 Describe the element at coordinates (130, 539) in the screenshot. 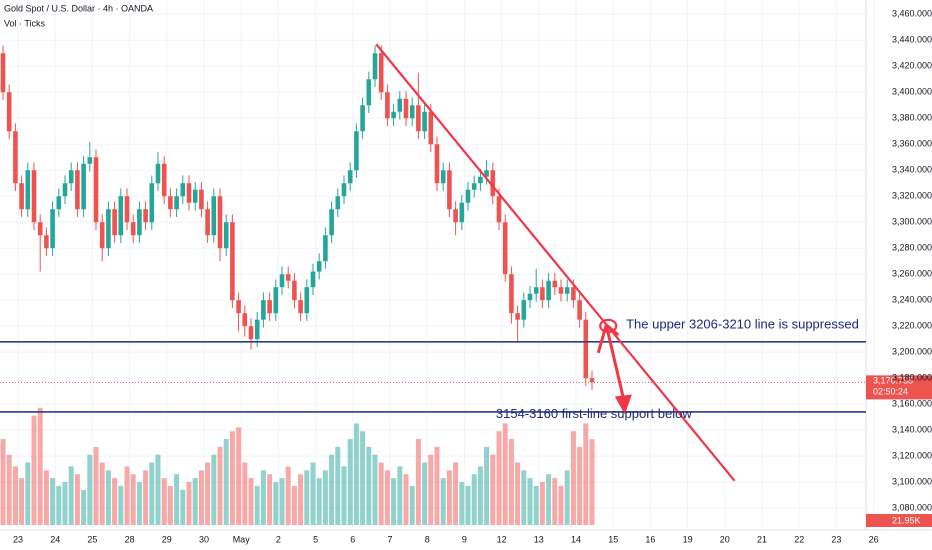

I see `x-tick-label: 28` at that location.